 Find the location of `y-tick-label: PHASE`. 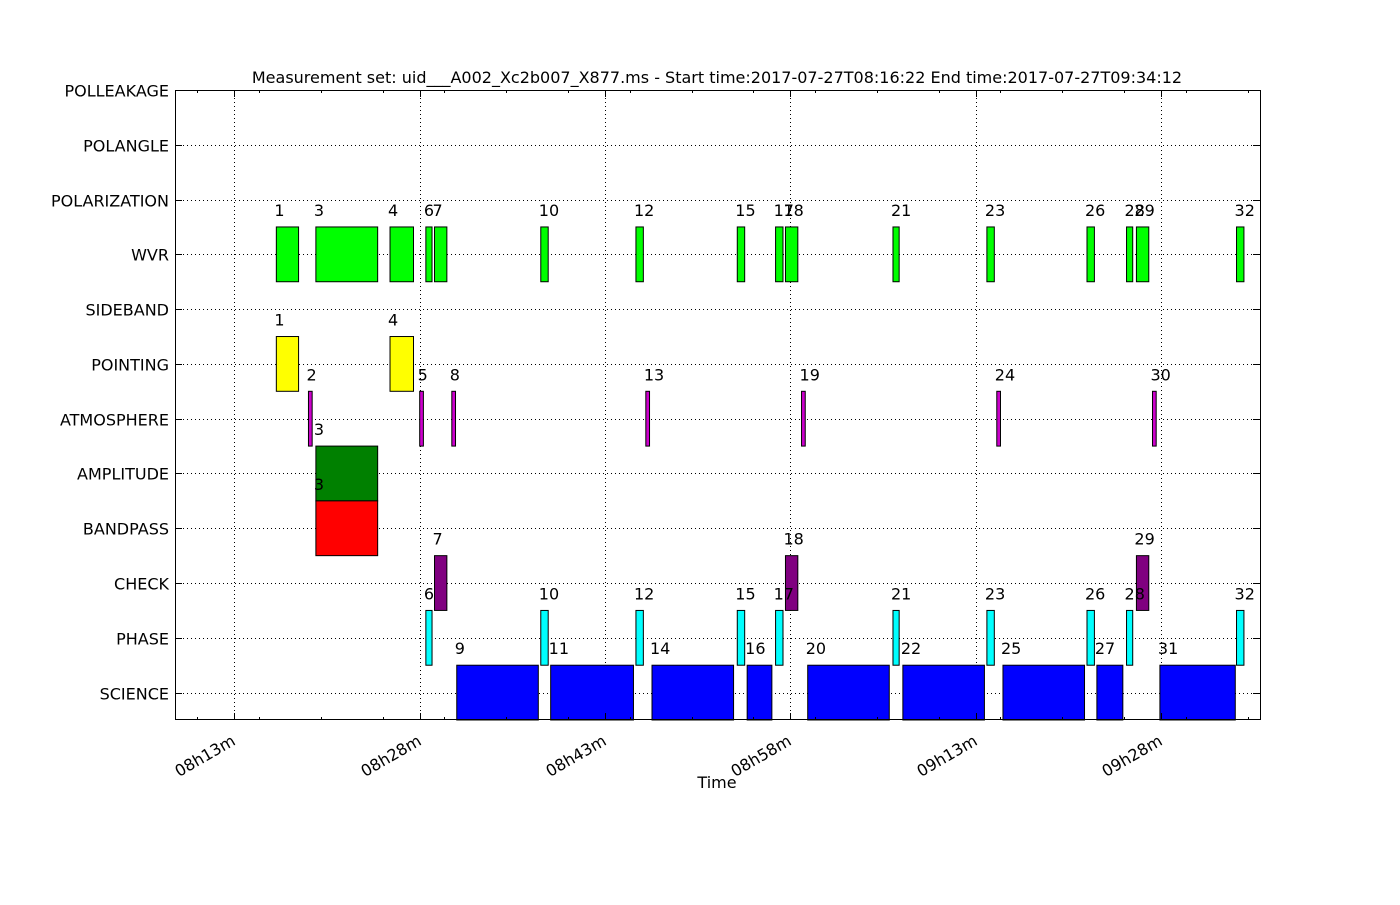

y-tick-label: PHASE is located at coordinates (142, 639).